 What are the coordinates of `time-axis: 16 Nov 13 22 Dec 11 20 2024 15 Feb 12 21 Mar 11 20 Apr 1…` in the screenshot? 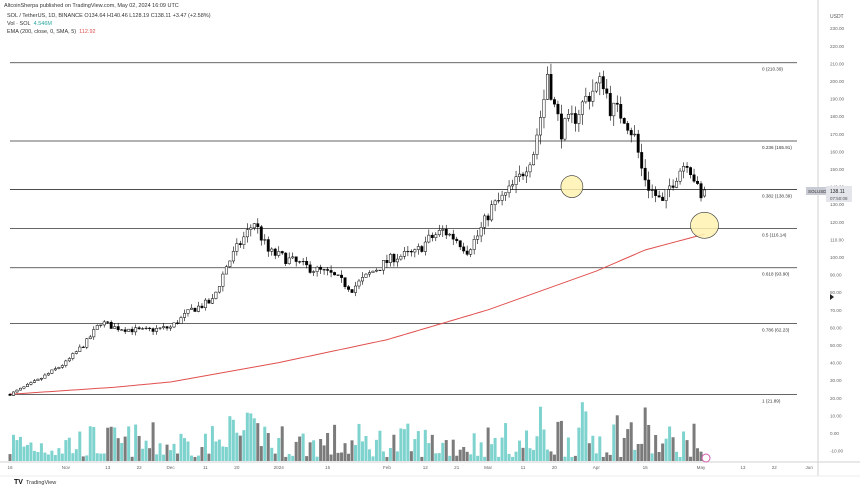 It's located at (410, 467).